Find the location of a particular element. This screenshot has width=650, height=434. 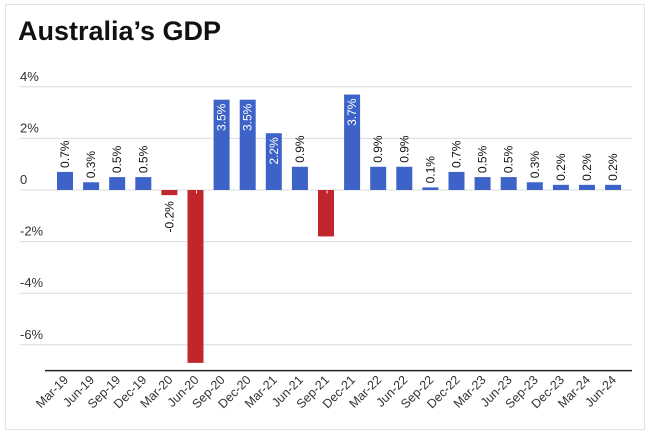

y-tick-label: -6% is located at coordinates (32, 334).